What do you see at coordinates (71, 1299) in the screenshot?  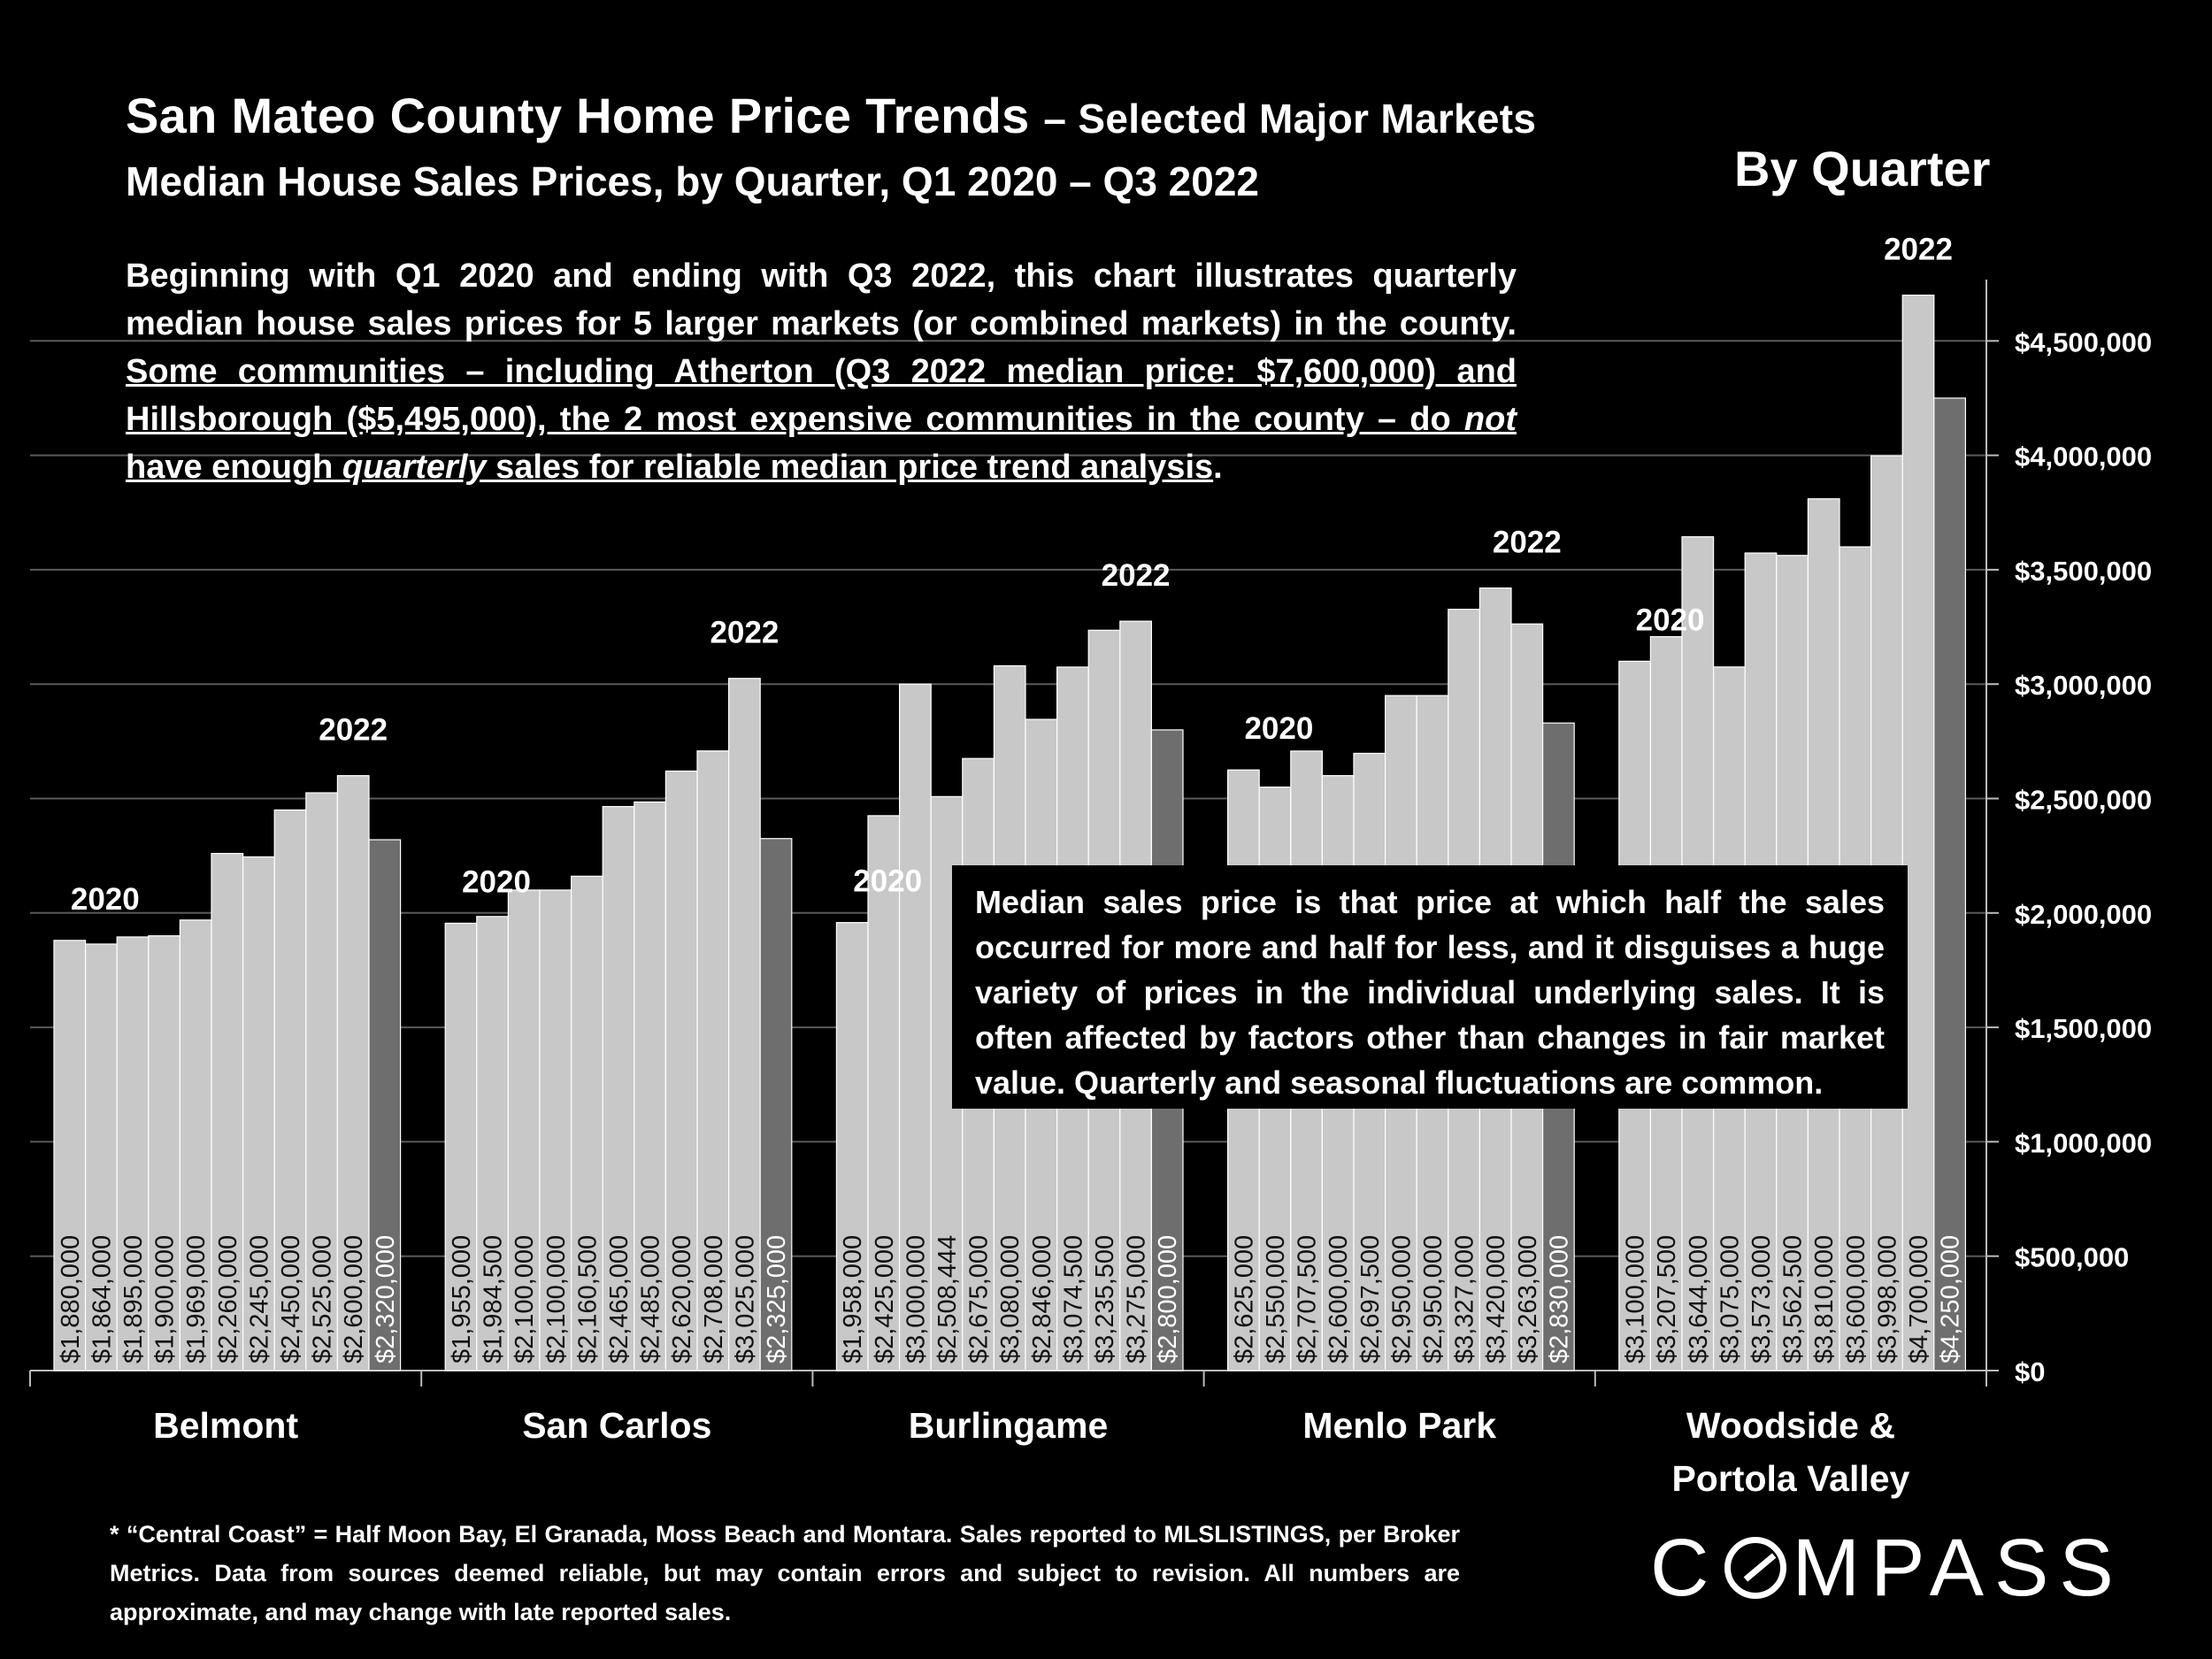 I see `bar-value-label: $1,880,000` at bounding box center [71, 1299].